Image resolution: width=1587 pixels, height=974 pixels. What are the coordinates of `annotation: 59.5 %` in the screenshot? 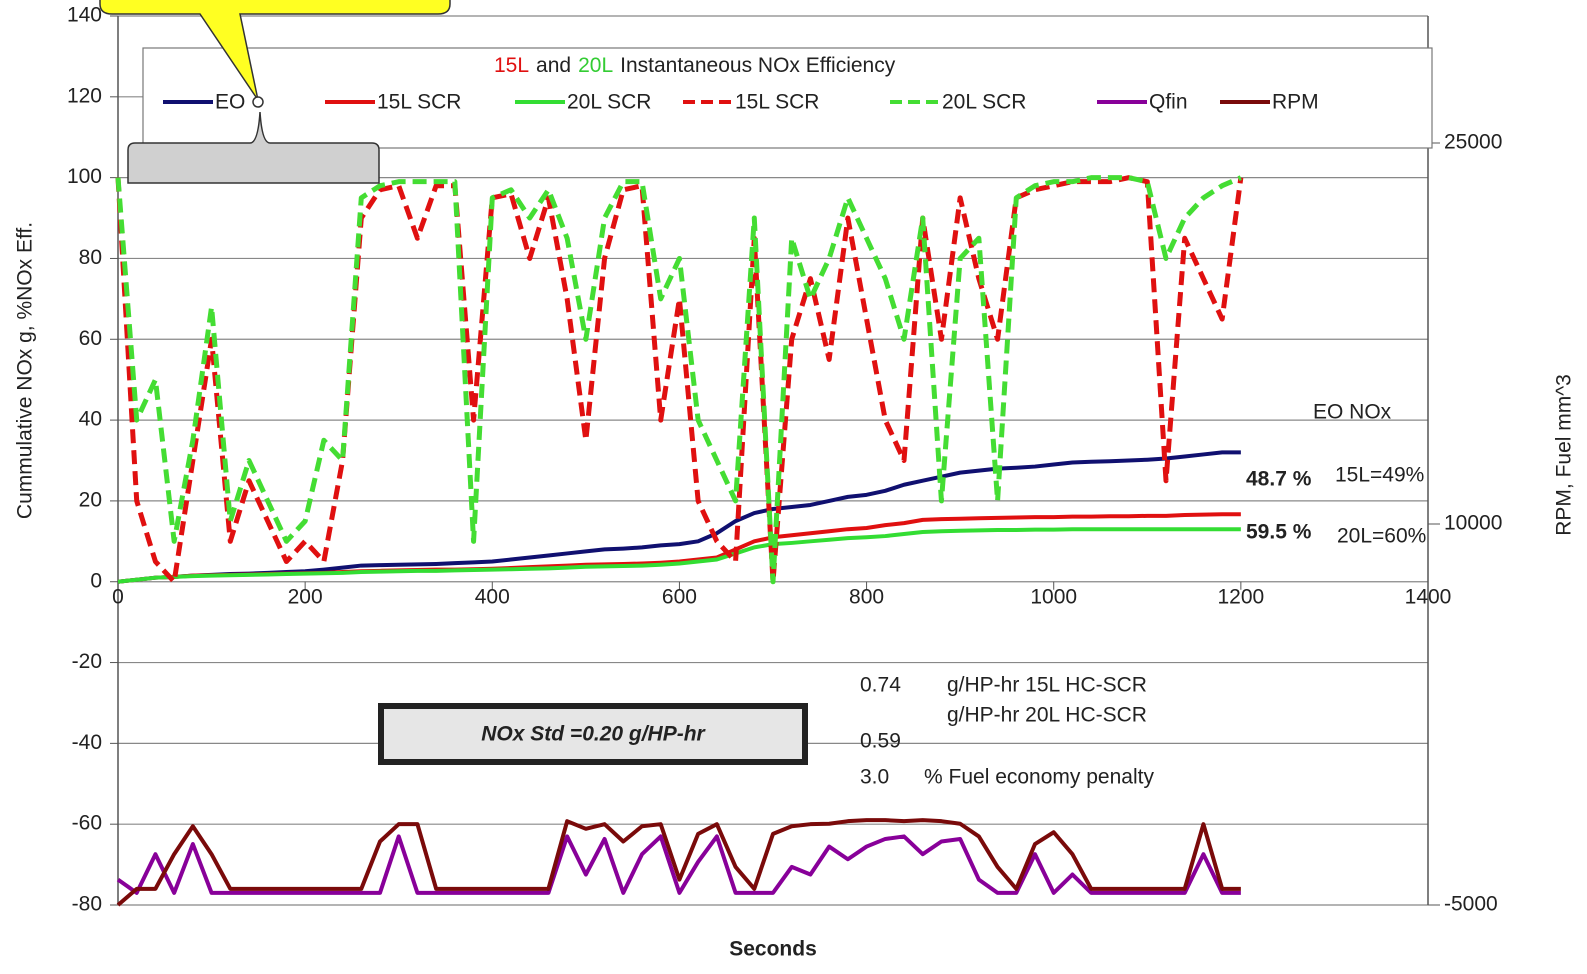 It's located at (1279, 532).